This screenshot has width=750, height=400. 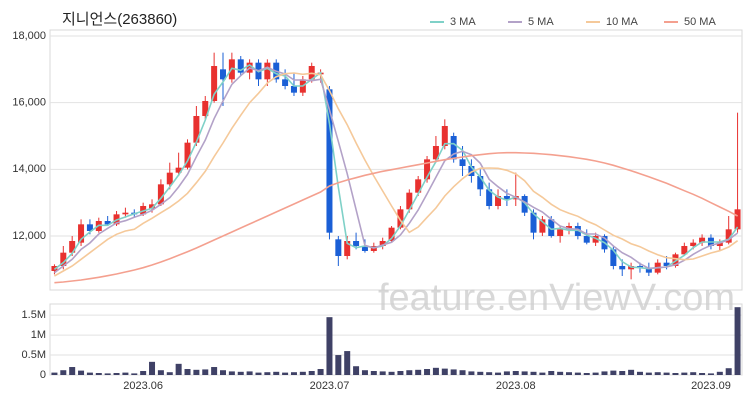 What do you see at coordinates (330, 386) in the screenshot?
I see `x-tick-label: 2023.07` at bounding box center [330, 386].